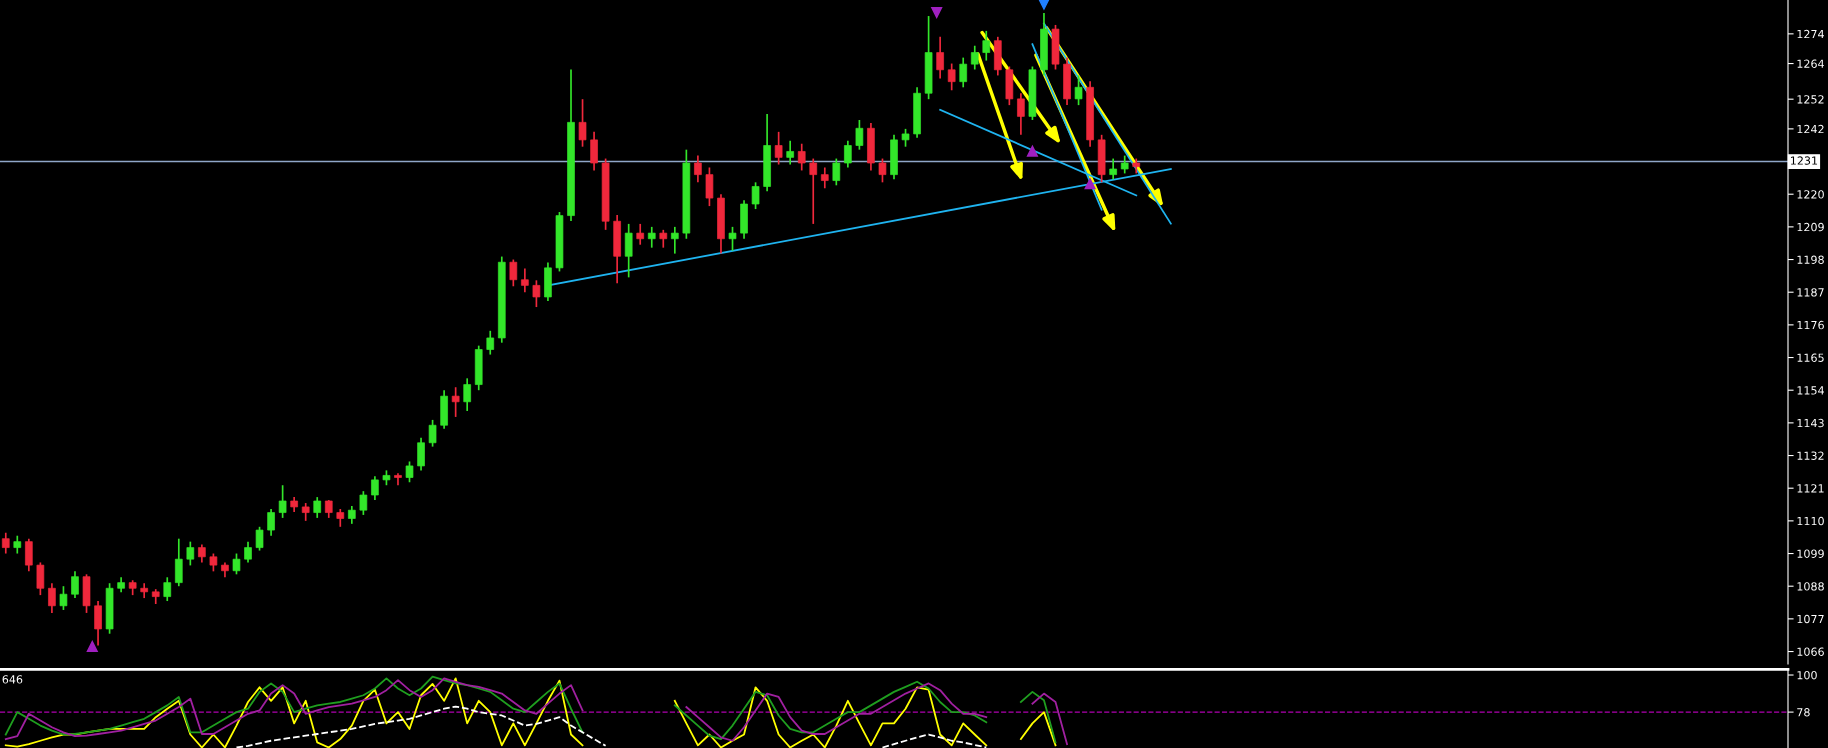 The width and height of the screenshot is (1828, 748). Describe the element at coordinates (1810, 586) in the screenshot. I see `y-tick-label: 1088` at that location.